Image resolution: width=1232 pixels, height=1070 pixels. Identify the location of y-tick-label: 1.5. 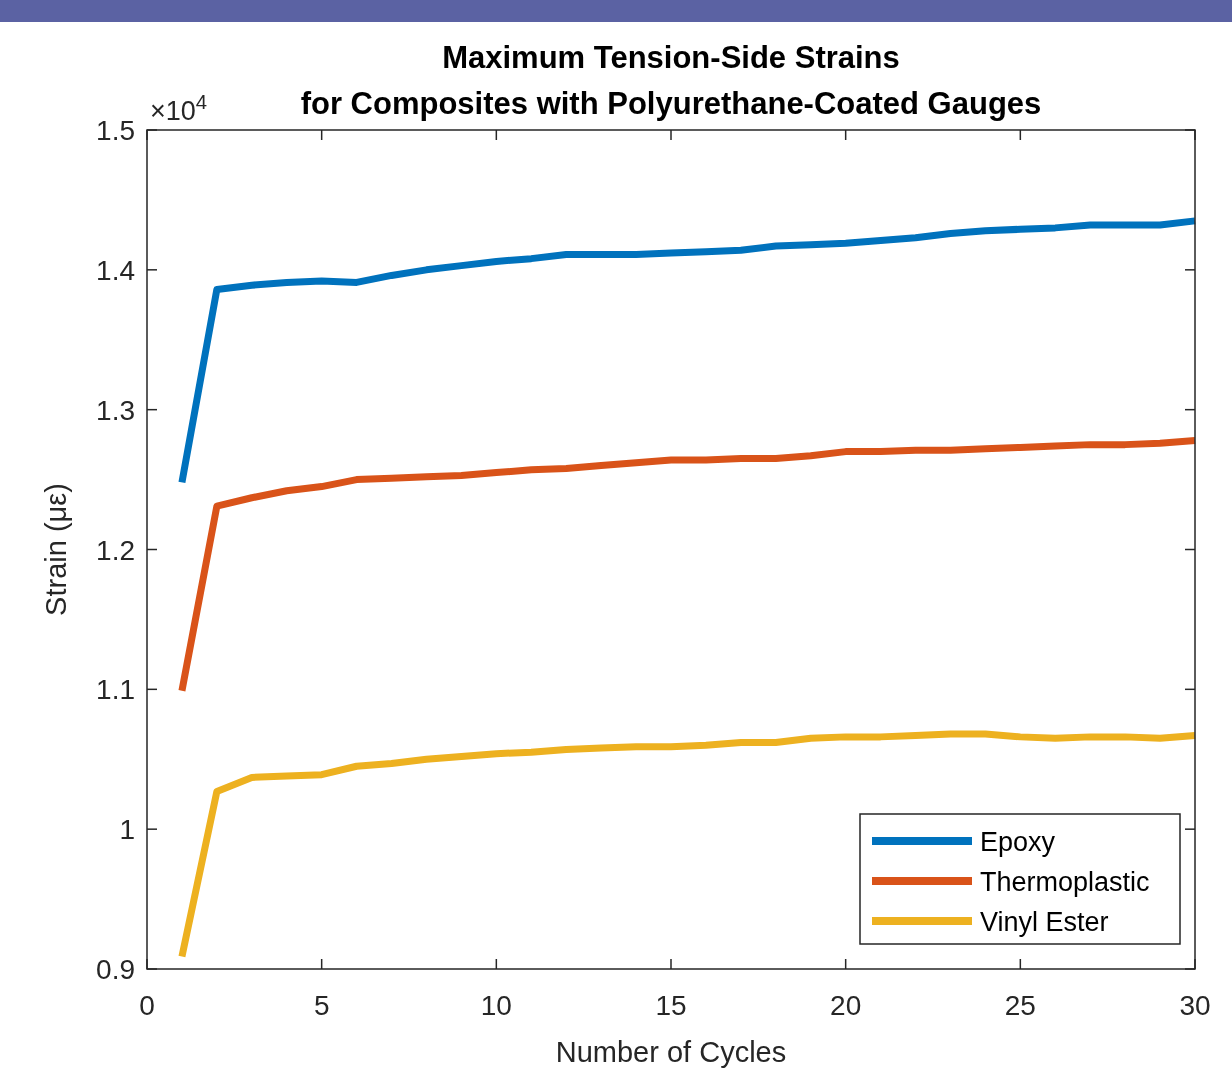
(115, 130).